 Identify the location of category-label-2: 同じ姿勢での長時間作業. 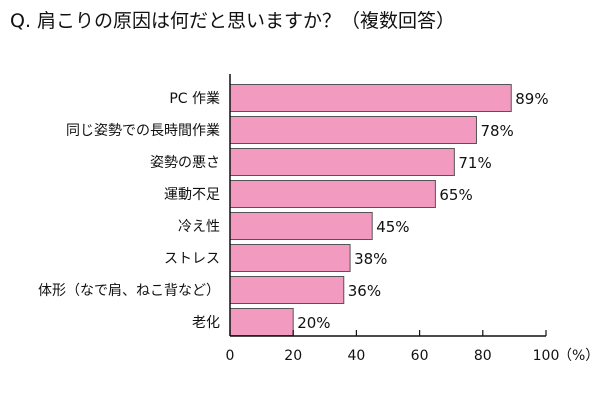
(143, 131).